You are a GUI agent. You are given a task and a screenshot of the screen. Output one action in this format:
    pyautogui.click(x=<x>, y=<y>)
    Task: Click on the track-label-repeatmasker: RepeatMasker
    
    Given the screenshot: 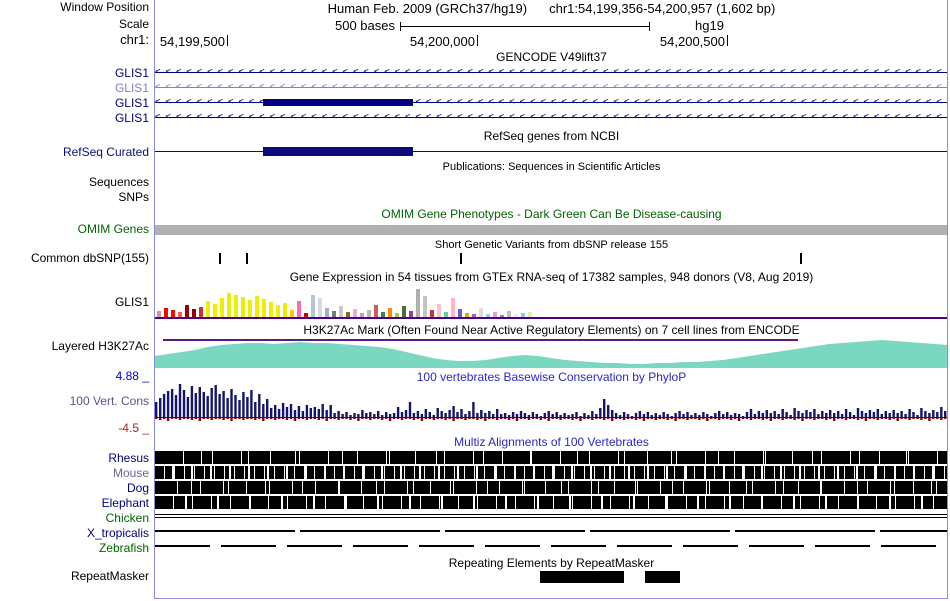 What is the action you would take?
    pyautogui.click(x=109, y=576)
    